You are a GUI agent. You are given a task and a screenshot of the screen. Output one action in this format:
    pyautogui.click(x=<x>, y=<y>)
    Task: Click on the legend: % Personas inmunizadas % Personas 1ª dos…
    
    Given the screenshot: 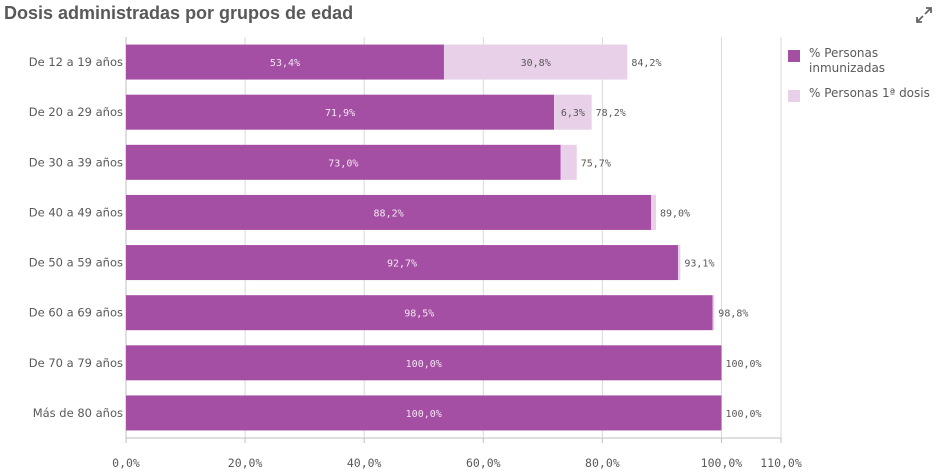 What is the action you would take?
    pyautogui.click(x=863, y=79)
    